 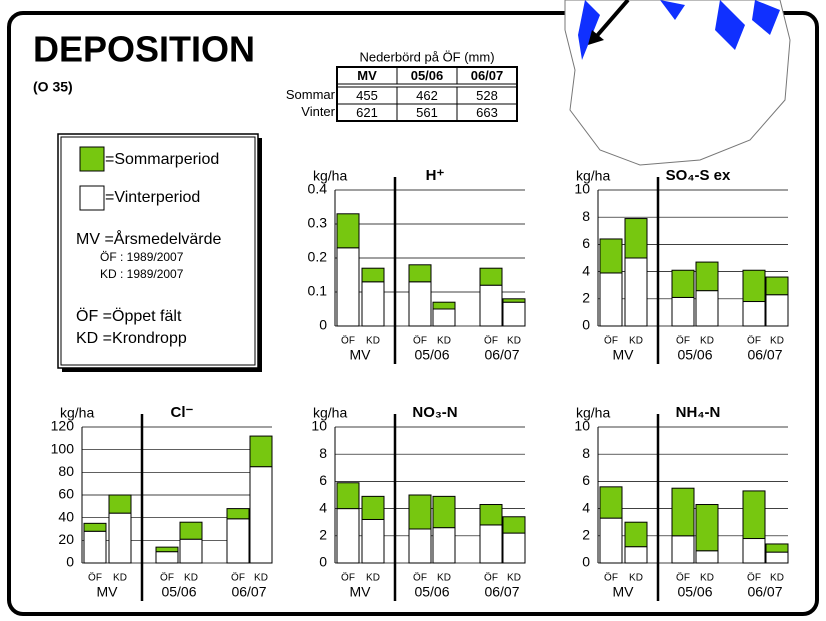 I want to click on y-tick-label: 0.1, so click(x=318, y=291).